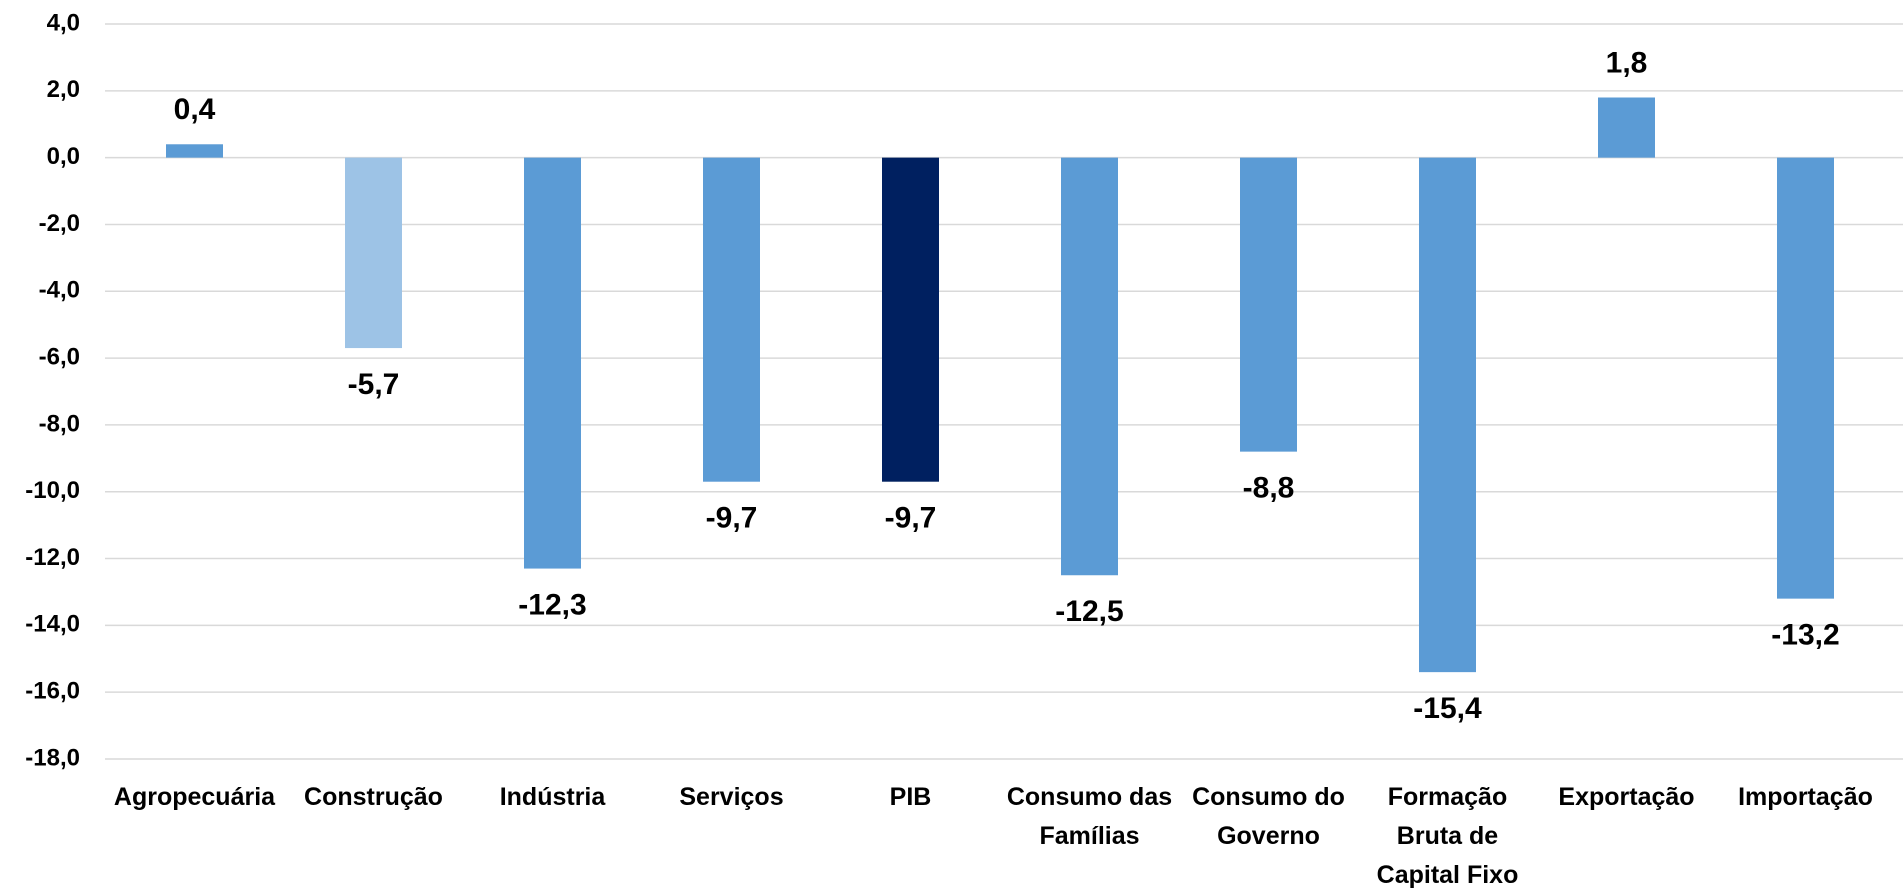 This screenshot has width=1903, height=892. I want to click on x-tick-label: Formação Bruta de Capital Fixo, so click(1447, 836).